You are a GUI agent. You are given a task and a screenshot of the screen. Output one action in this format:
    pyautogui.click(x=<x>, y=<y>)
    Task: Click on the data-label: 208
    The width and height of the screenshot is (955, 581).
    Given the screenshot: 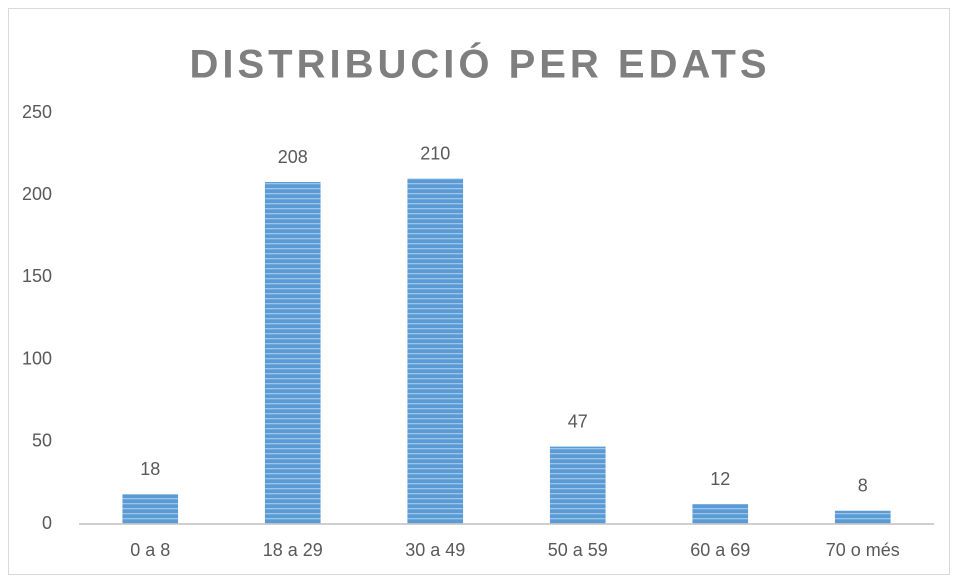 What is the action you would take?
    pyautogui.click(x=293, y=157)
    